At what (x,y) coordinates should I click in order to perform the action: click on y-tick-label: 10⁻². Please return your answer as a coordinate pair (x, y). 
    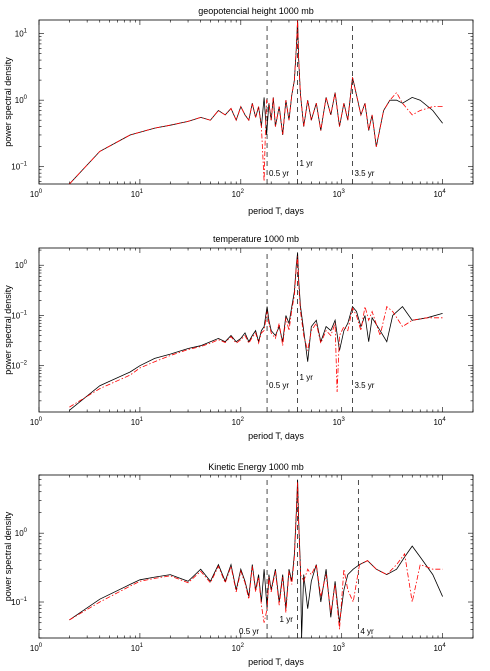
    Looking at the image, I should click on (19, 366).